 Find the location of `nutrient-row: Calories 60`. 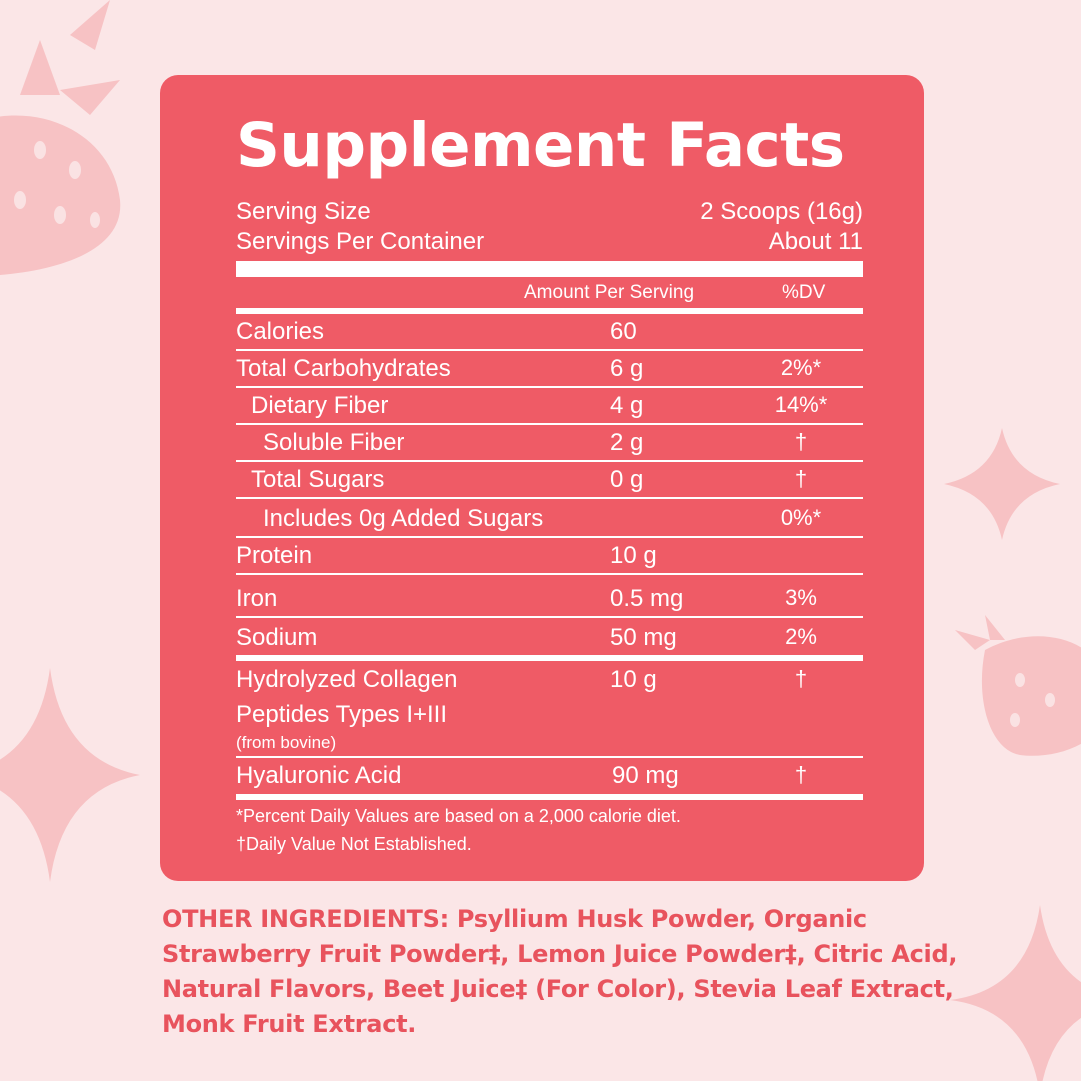

nutrient-row: Calories 60 is located at coordinates (549, 332).